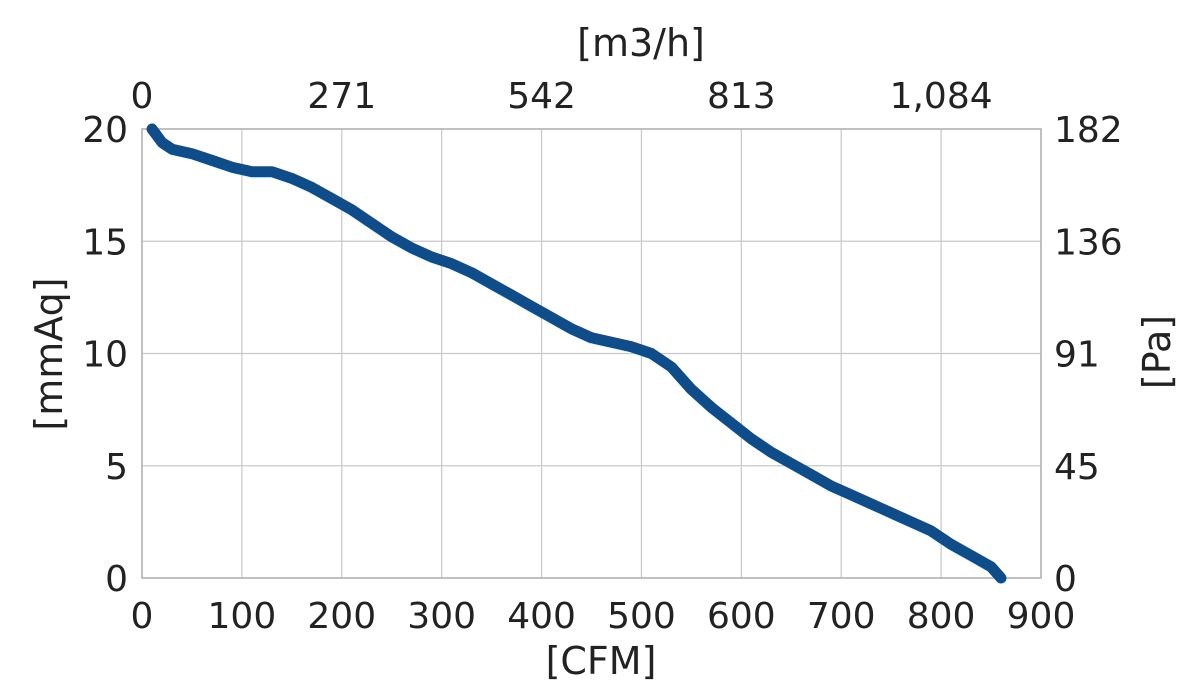 The height and width of the screenshot is (692, 1193). Describe the element at coordinates (142, 96) in the screenshot. I see `top-x-tick-label: 0` at that location.